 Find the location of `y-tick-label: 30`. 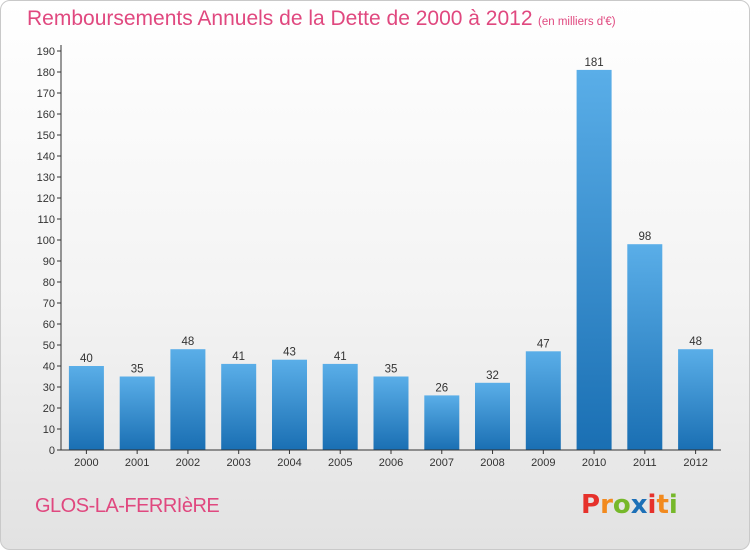

y-tick-label: 30 is located at coordinates (49, 388).